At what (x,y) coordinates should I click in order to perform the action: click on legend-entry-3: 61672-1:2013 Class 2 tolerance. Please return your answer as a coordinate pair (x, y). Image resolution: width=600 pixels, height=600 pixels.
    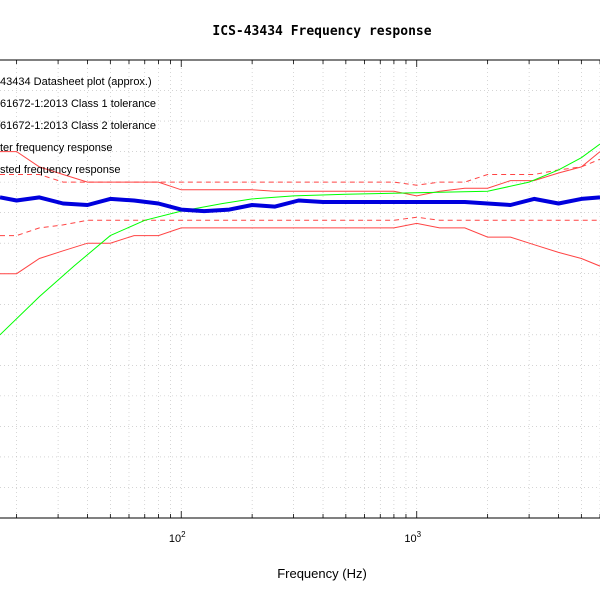
    Looking at the image, I should click on (78, 126).